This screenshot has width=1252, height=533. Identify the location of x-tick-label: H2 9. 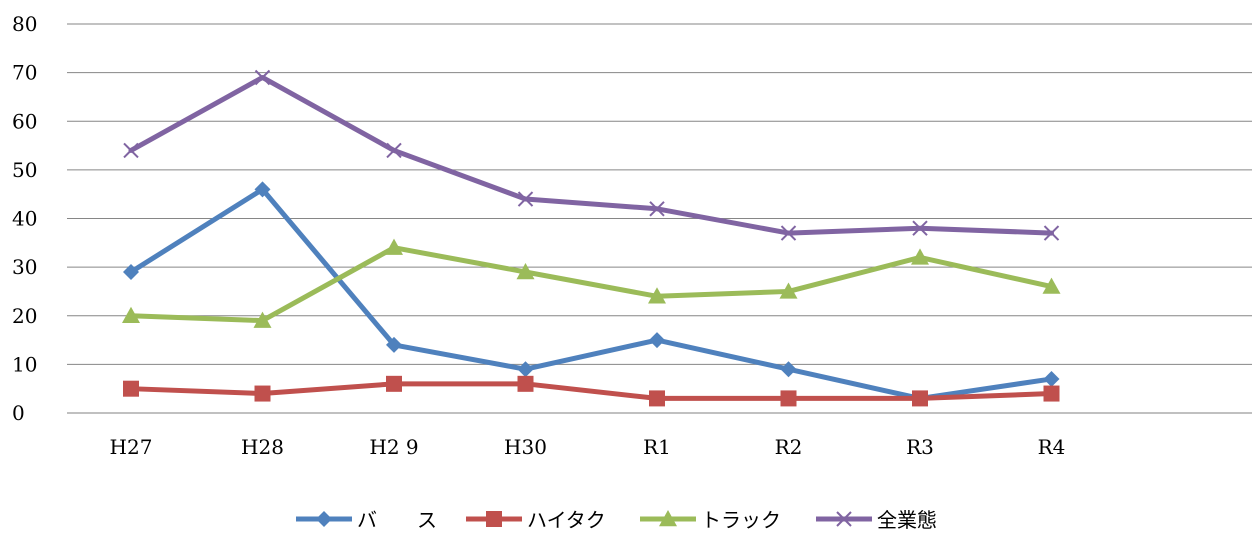
(393, 447).